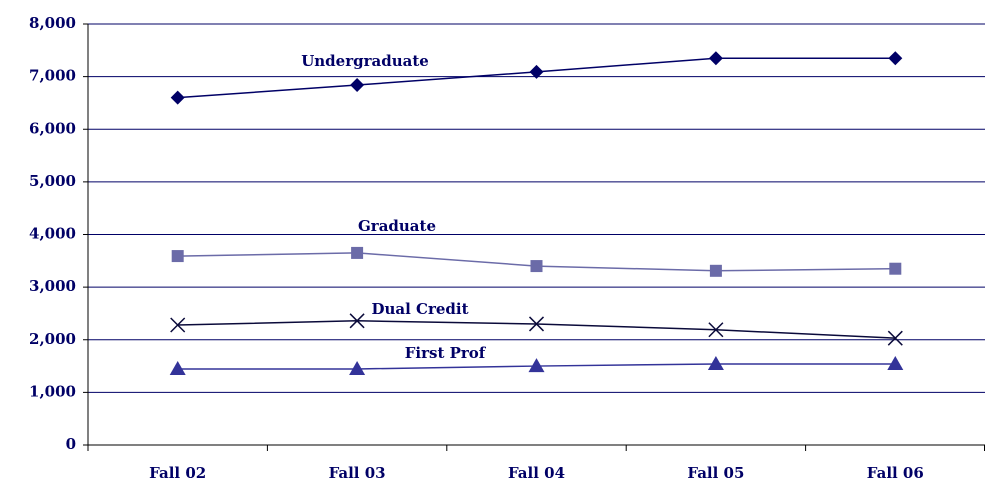  What do you see at coordinates (52, 234) in the screenshot?
I see `y-tick-label: 4,000` at bounding box center [52, 234].